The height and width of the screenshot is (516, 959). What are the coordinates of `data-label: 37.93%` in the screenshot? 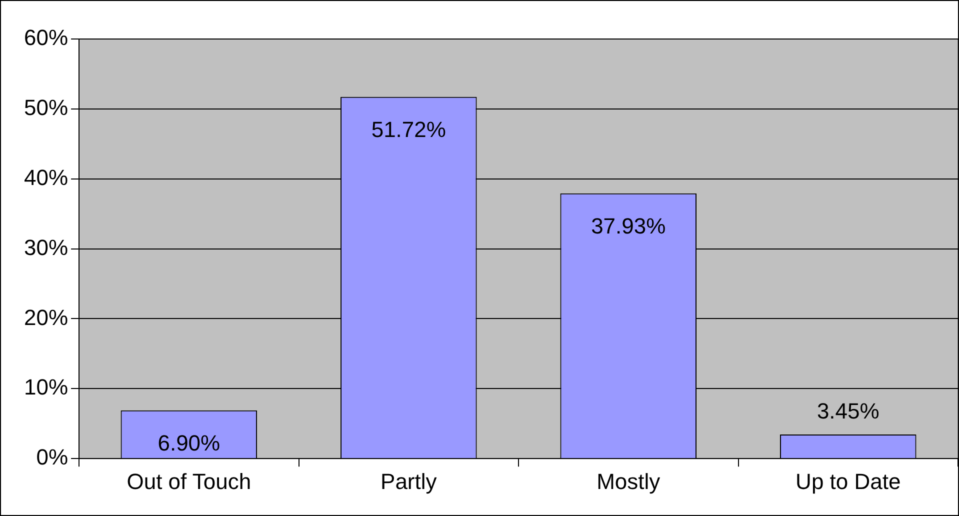 It's located at (628, 225).